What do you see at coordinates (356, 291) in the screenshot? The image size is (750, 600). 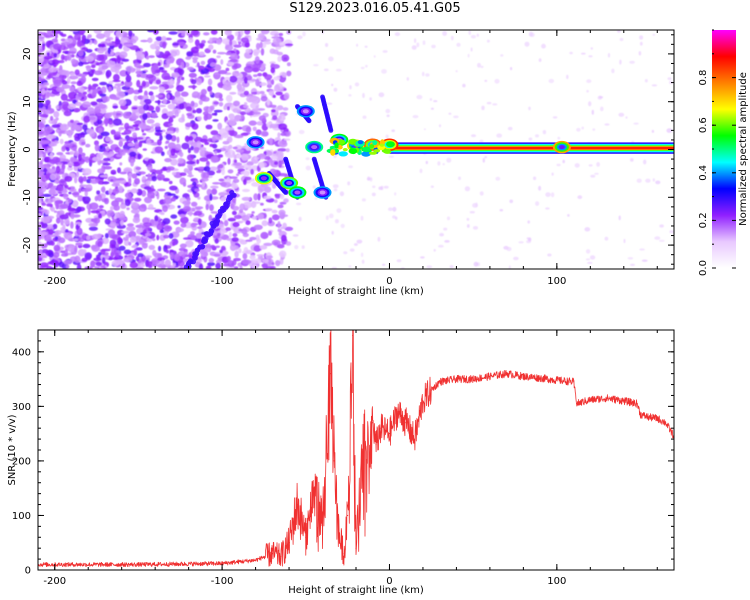 I see `spectrogram-xlabel: Height of straight line (km)` at bounding box center [356, 291].